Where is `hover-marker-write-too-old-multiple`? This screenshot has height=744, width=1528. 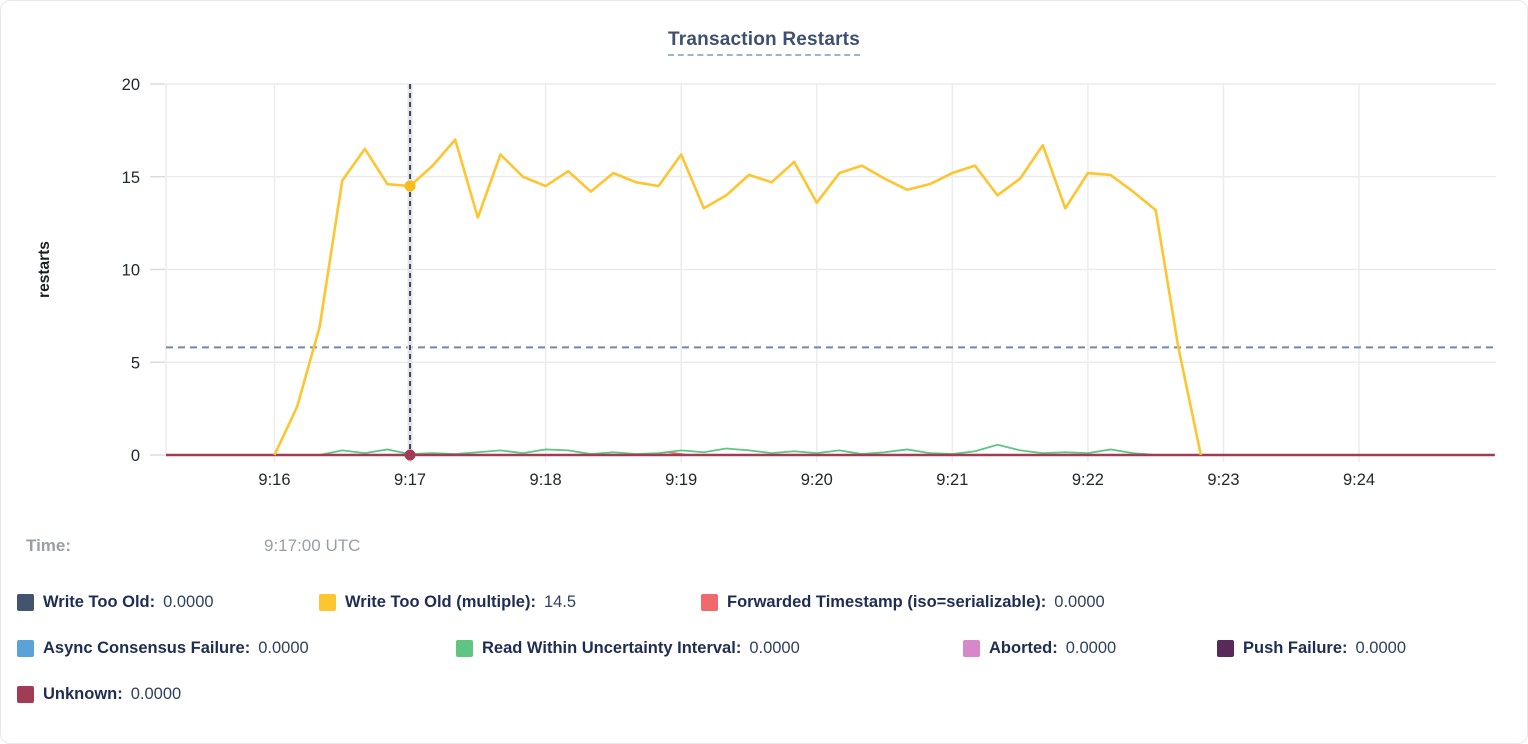
hover-marker-write-too-old-multiple is located at coordinates (410, 186).